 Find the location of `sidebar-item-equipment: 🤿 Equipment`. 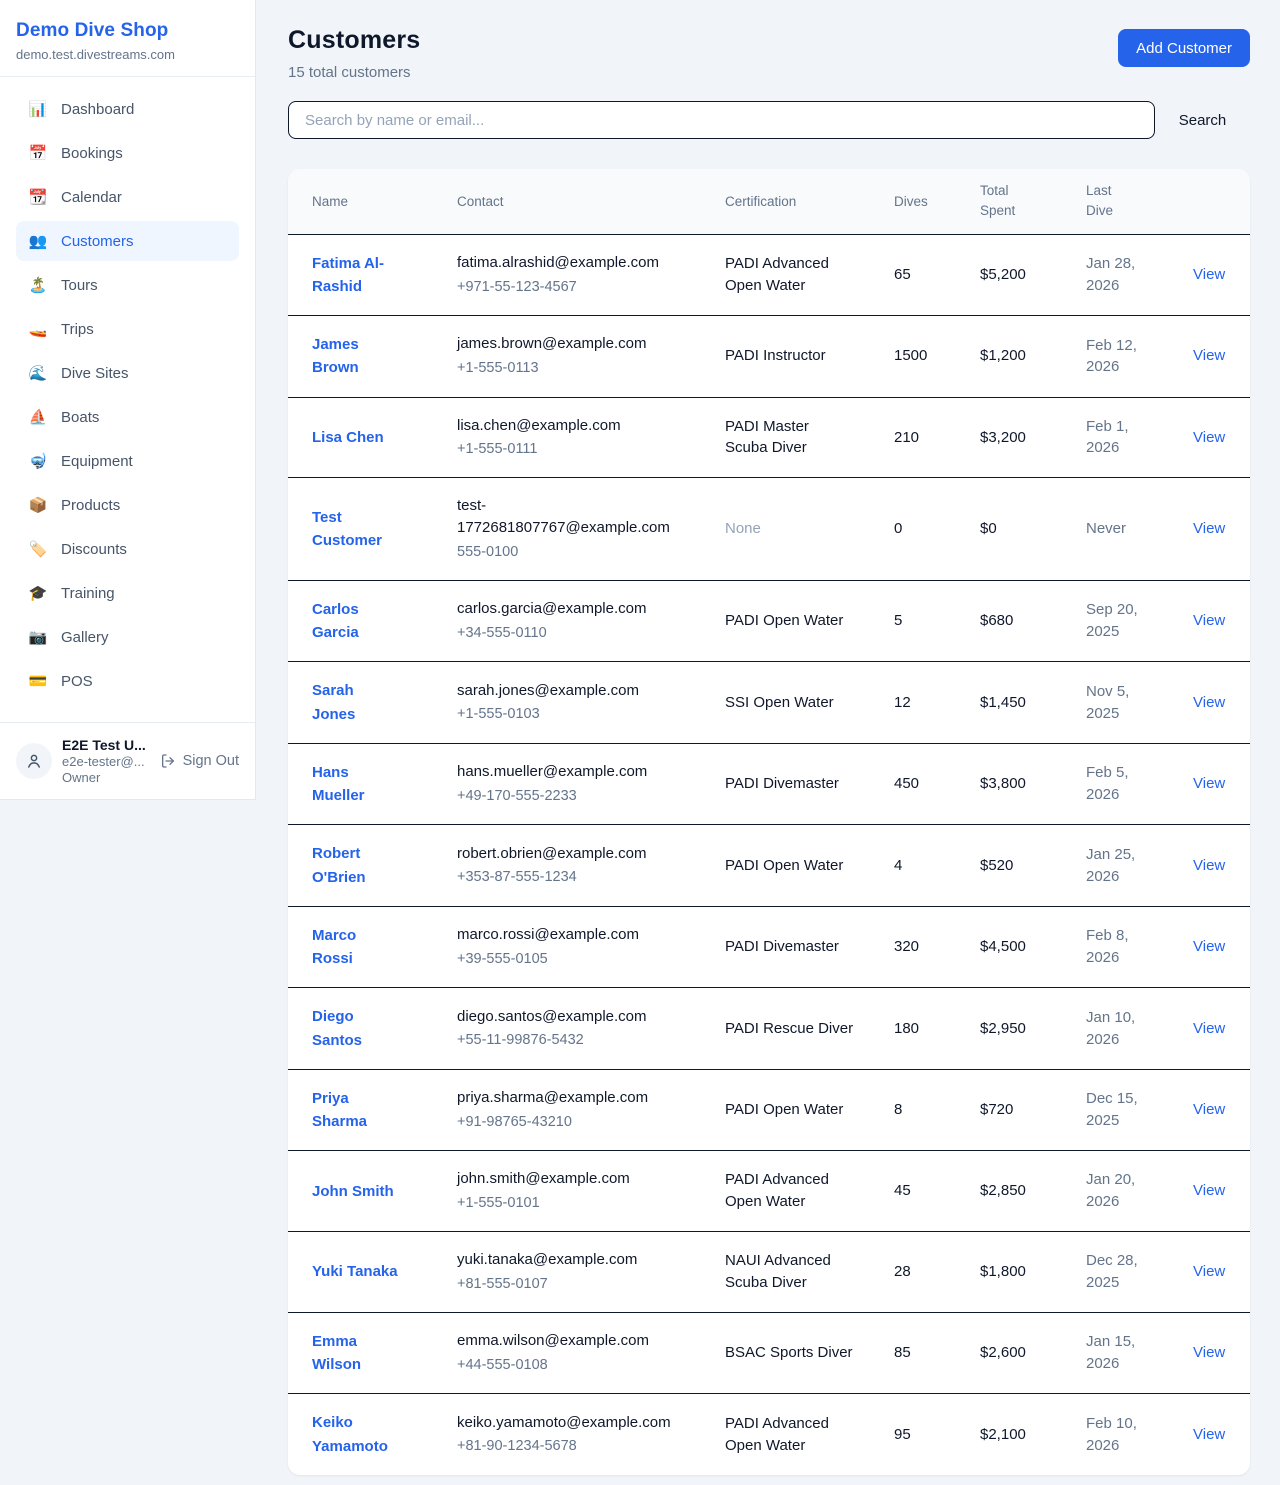

sidebar-item-equipment: 🤿 Equipment is located at coordinates (127, 461).